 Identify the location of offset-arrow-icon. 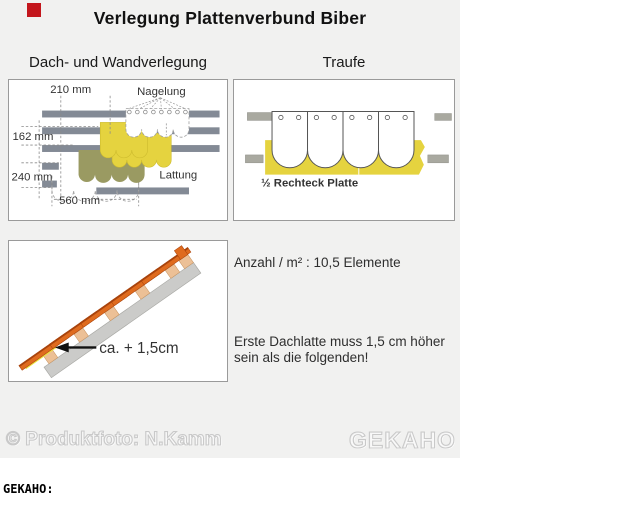
(75, 347).